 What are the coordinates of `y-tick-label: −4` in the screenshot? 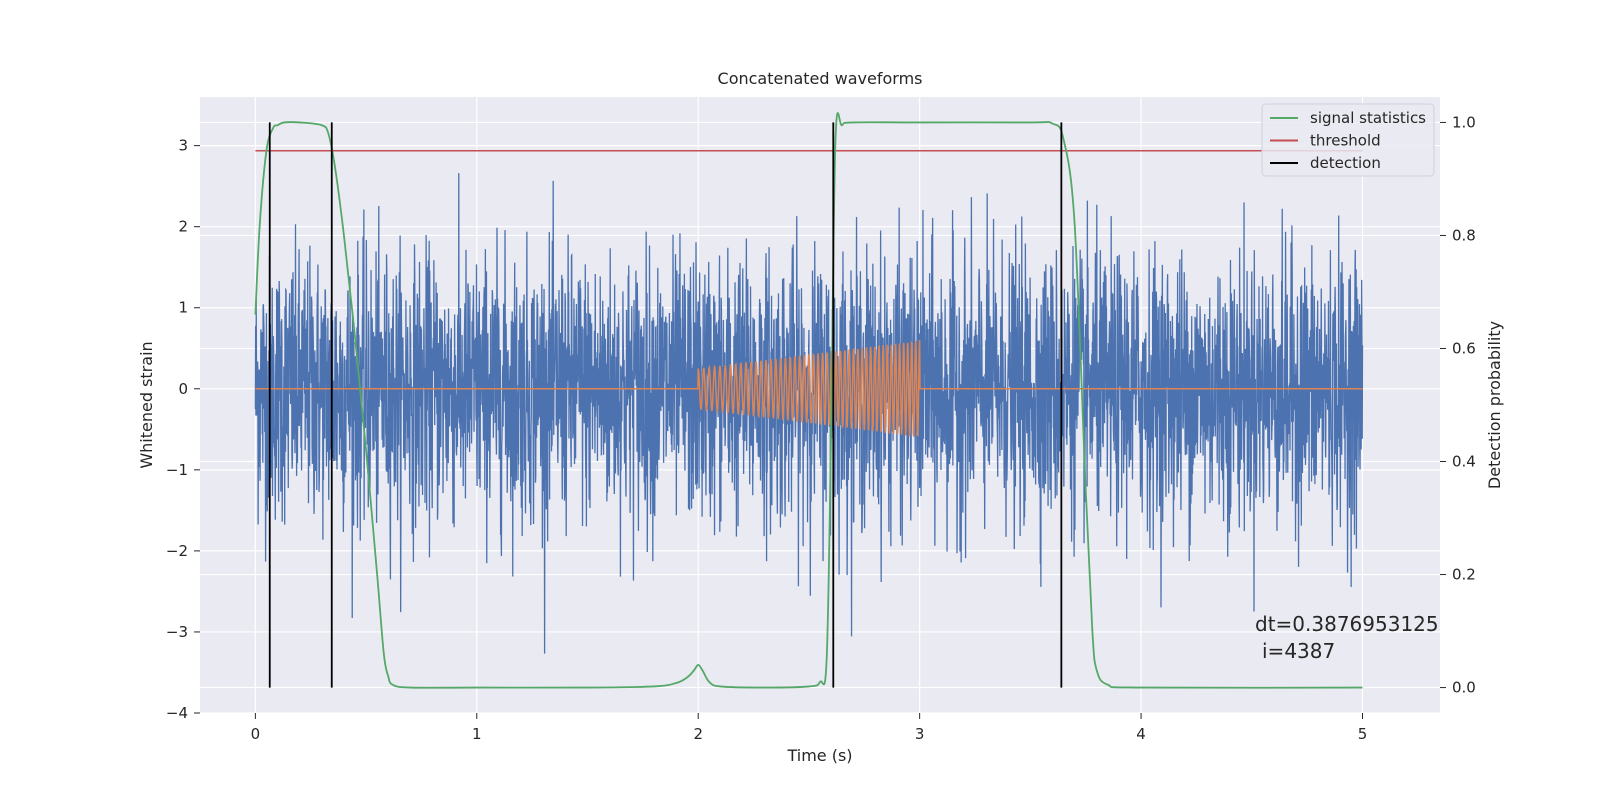 It's located at (177, 713).